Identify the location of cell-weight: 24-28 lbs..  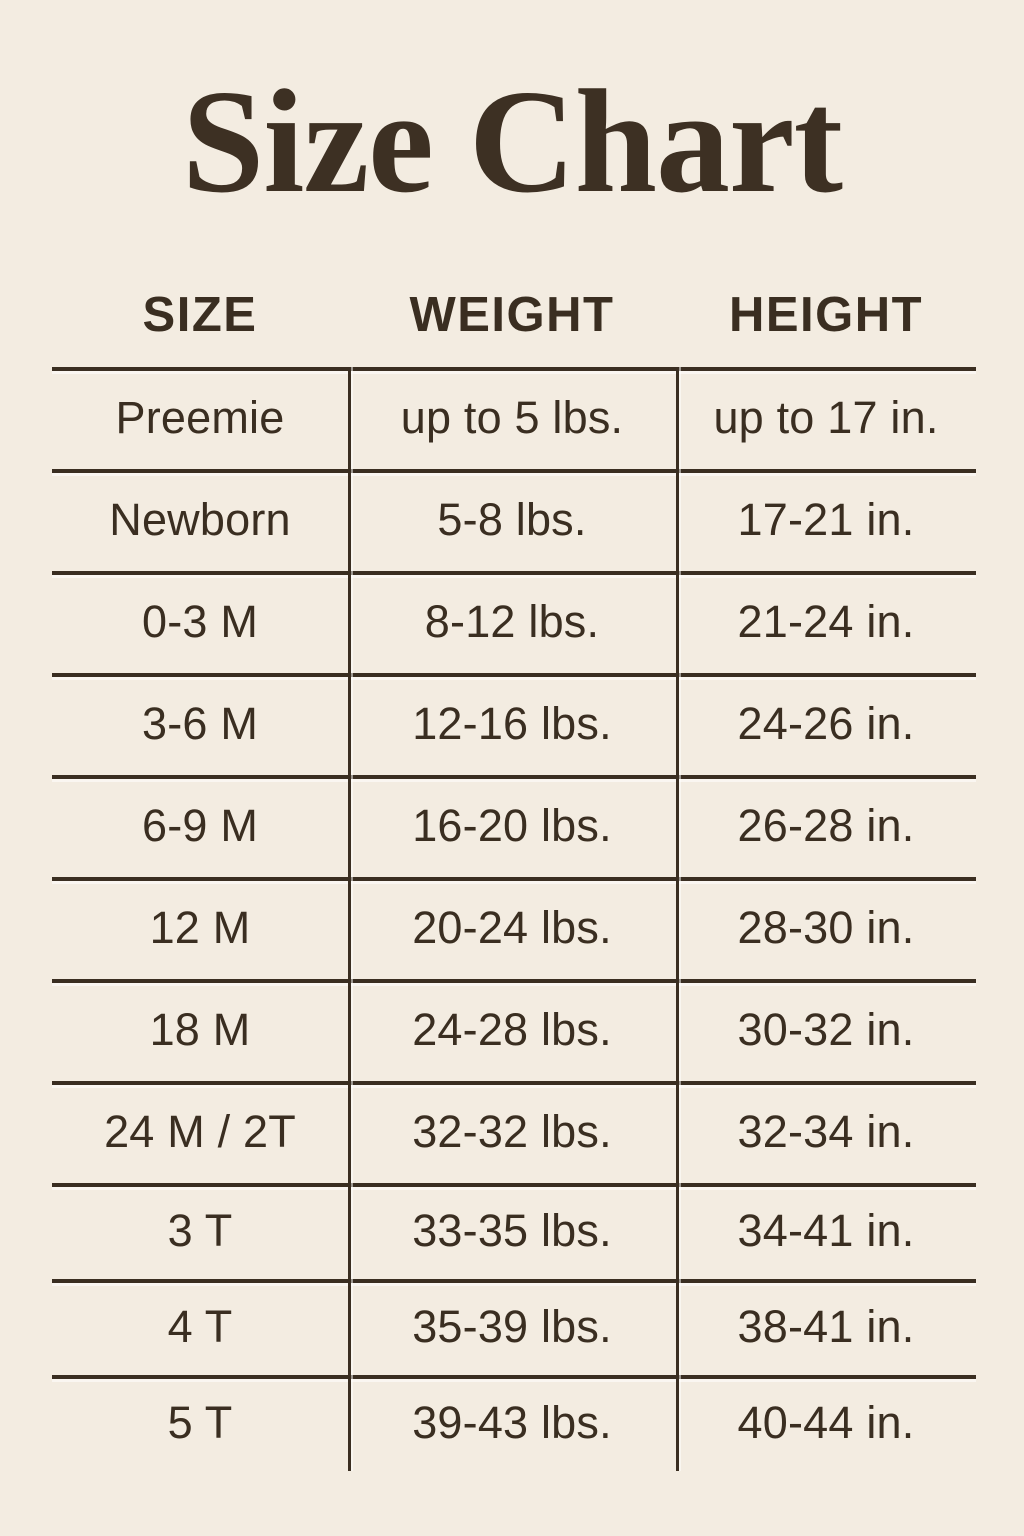
(512, 1029).